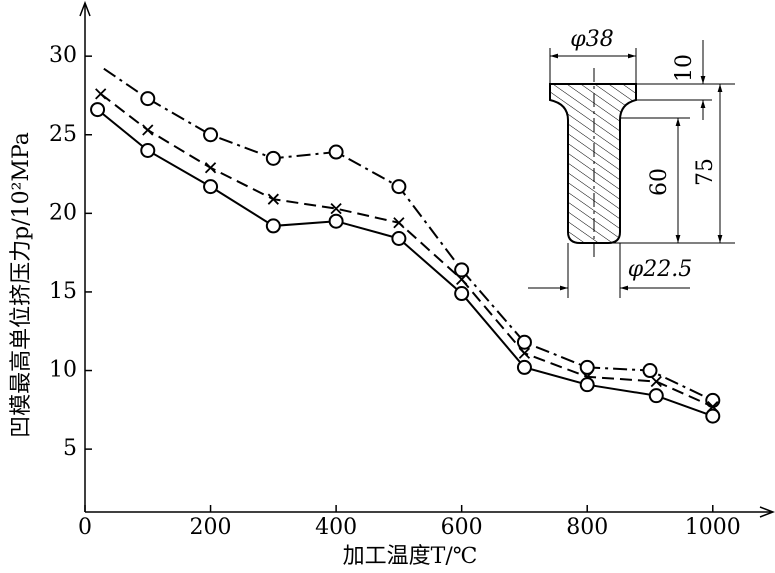  What do you see at coordinates (70, 448) in the screenshot?
I see `y-tick-label: 5` at bounding box center [70, 448].